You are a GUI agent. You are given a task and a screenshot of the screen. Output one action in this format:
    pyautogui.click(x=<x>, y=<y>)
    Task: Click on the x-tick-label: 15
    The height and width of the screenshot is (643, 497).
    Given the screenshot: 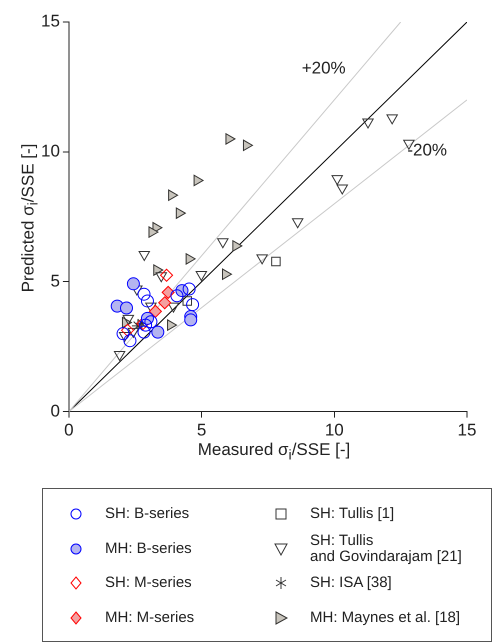 What is the action you would take?
    pyautogui.click(x=467, y=430)
    